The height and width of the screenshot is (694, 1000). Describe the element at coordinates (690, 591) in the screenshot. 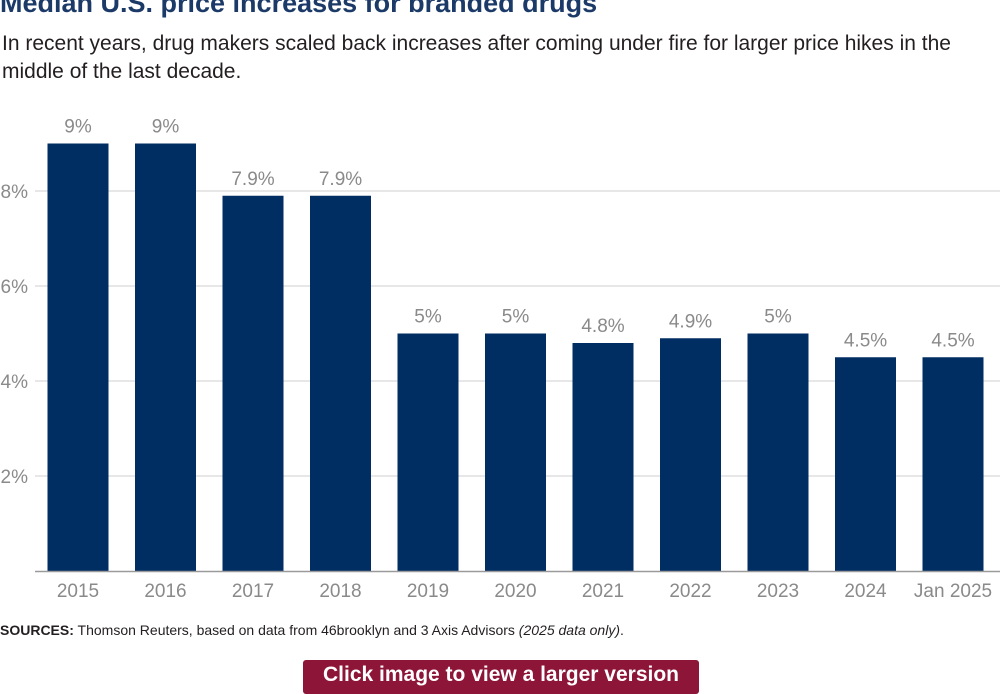

I see `x-tick-label: 2022` at that location.